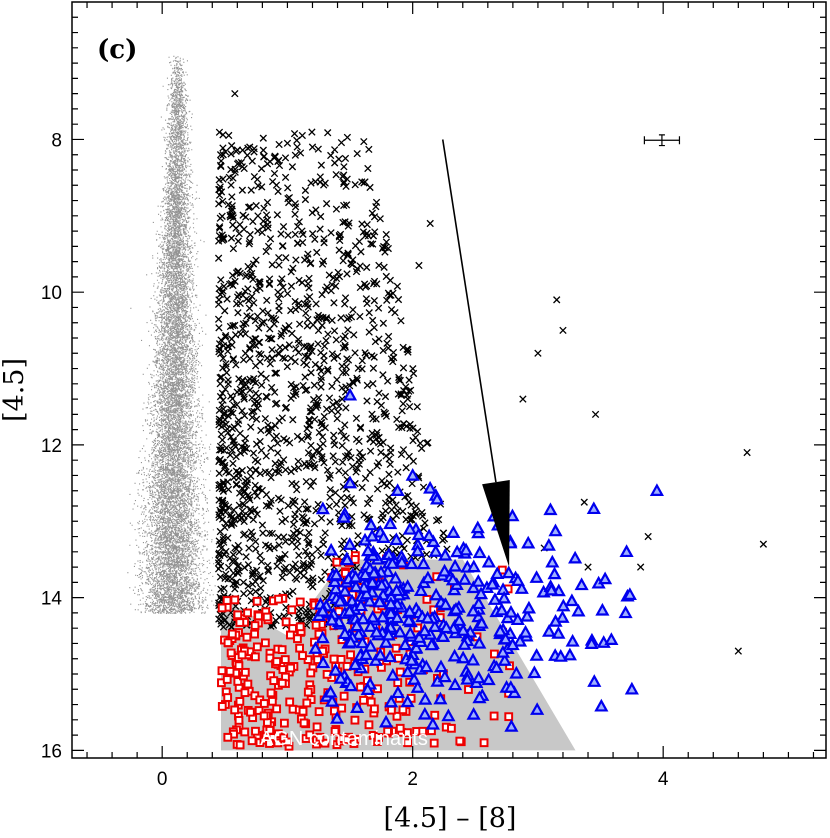 Image resolution: width=830 pixels, height=838 pixels. Describe the element at coordinates (51, 293) in the screenshot. I see `y-tick-label: 10` at that location.